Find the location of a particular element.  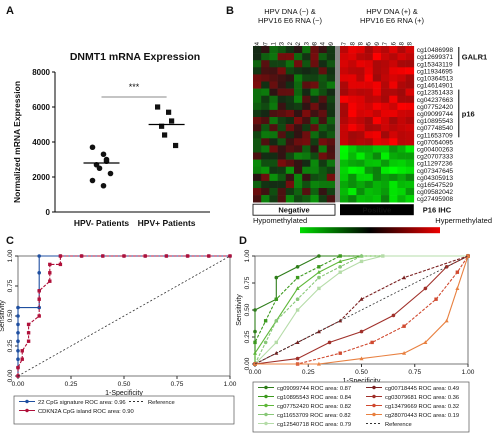

y-tick-label: 0.50 is located at coordinates (10, 315).